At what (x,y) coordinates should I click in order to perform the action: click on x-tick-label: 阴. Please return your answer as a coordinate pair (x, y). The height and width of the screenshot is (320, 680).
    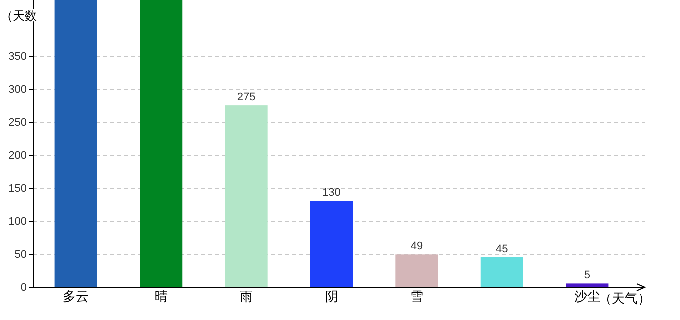
    Looking at the image, I should click on (331, 296).